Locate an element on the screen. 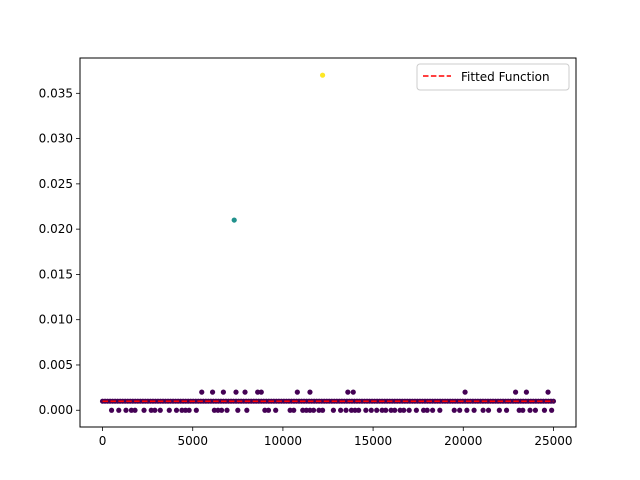 The height and width of the screenshot is (480, 640). y-tick-label: 0.020 is located at coordinates (56, 229).